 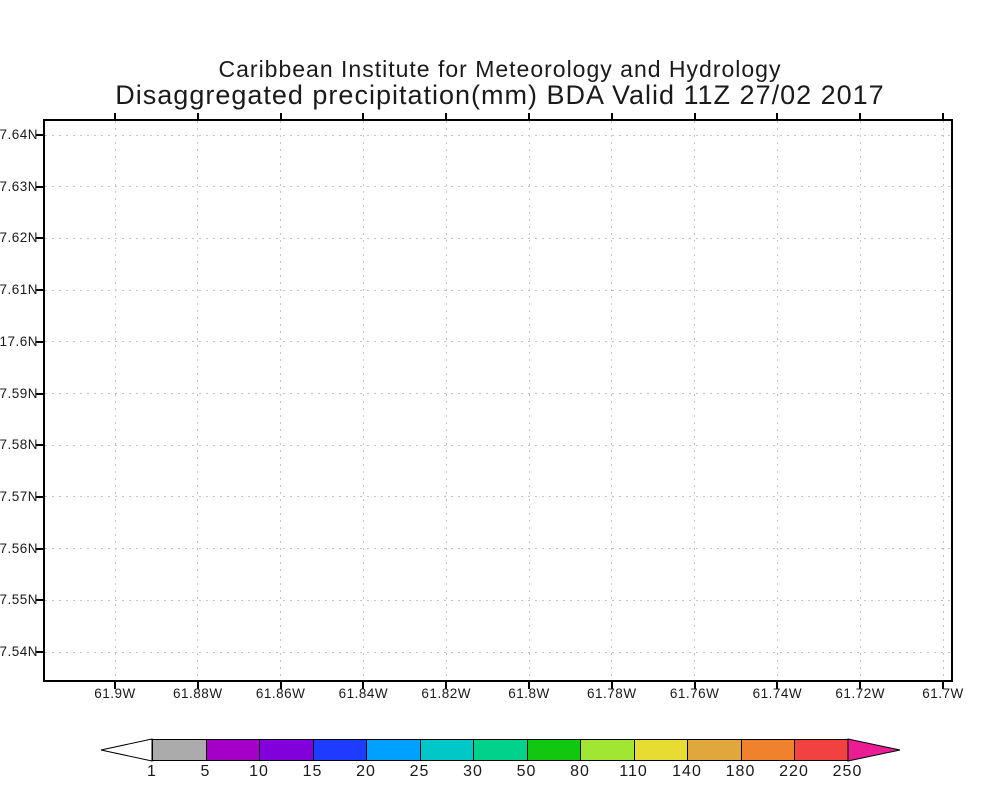 What do you see at coordinates (777, 693) in the screenshot?
I see `x-tick-label: 61.74W` at bounding box center [777, 693].